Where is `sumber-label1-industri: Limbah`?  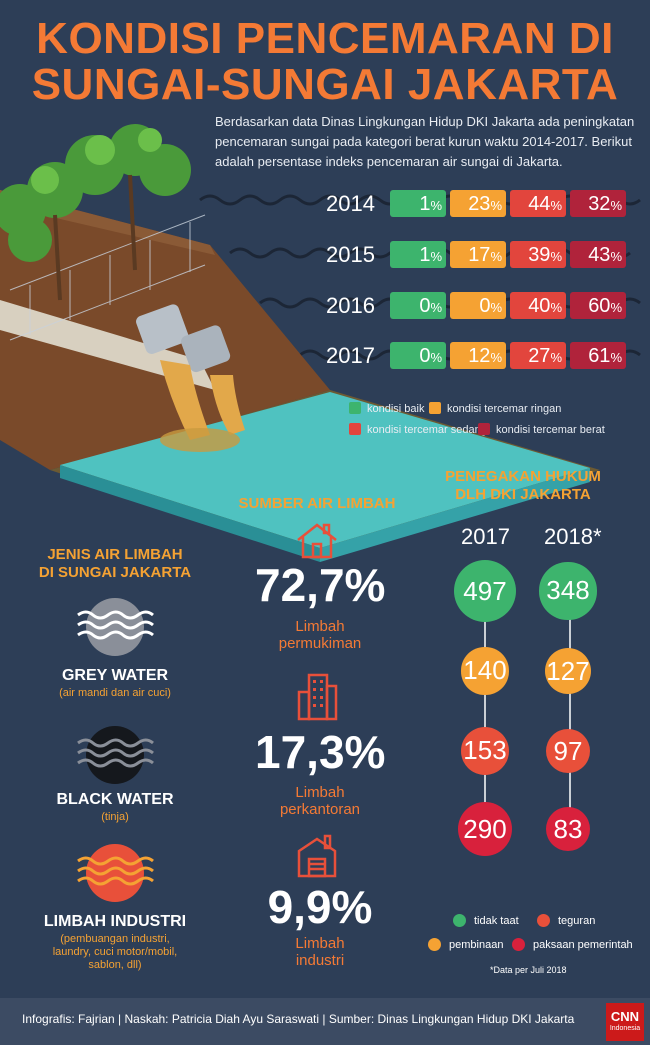
sumber-label1-industri: Limbah is located at coordinates (320, 943).